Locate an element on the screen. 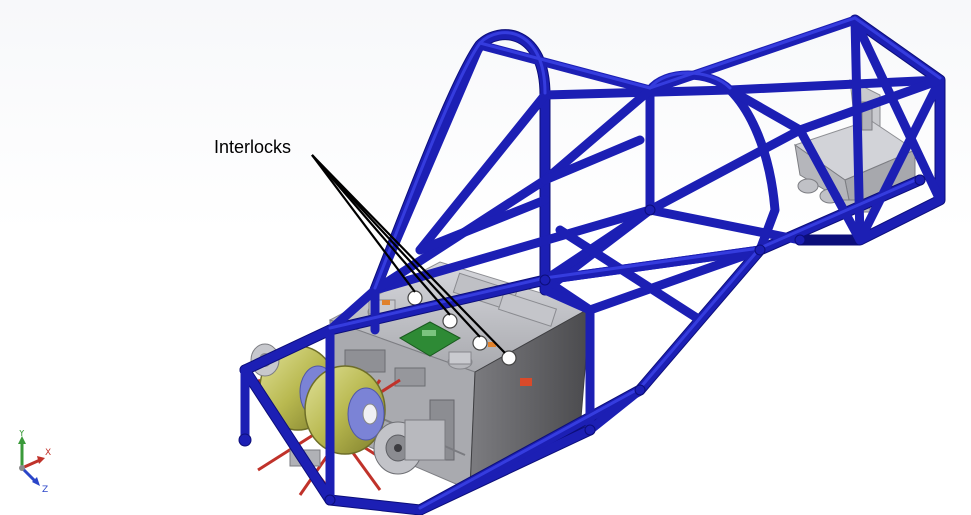  triad-z-label: Z is located at coordinates (45, 490).